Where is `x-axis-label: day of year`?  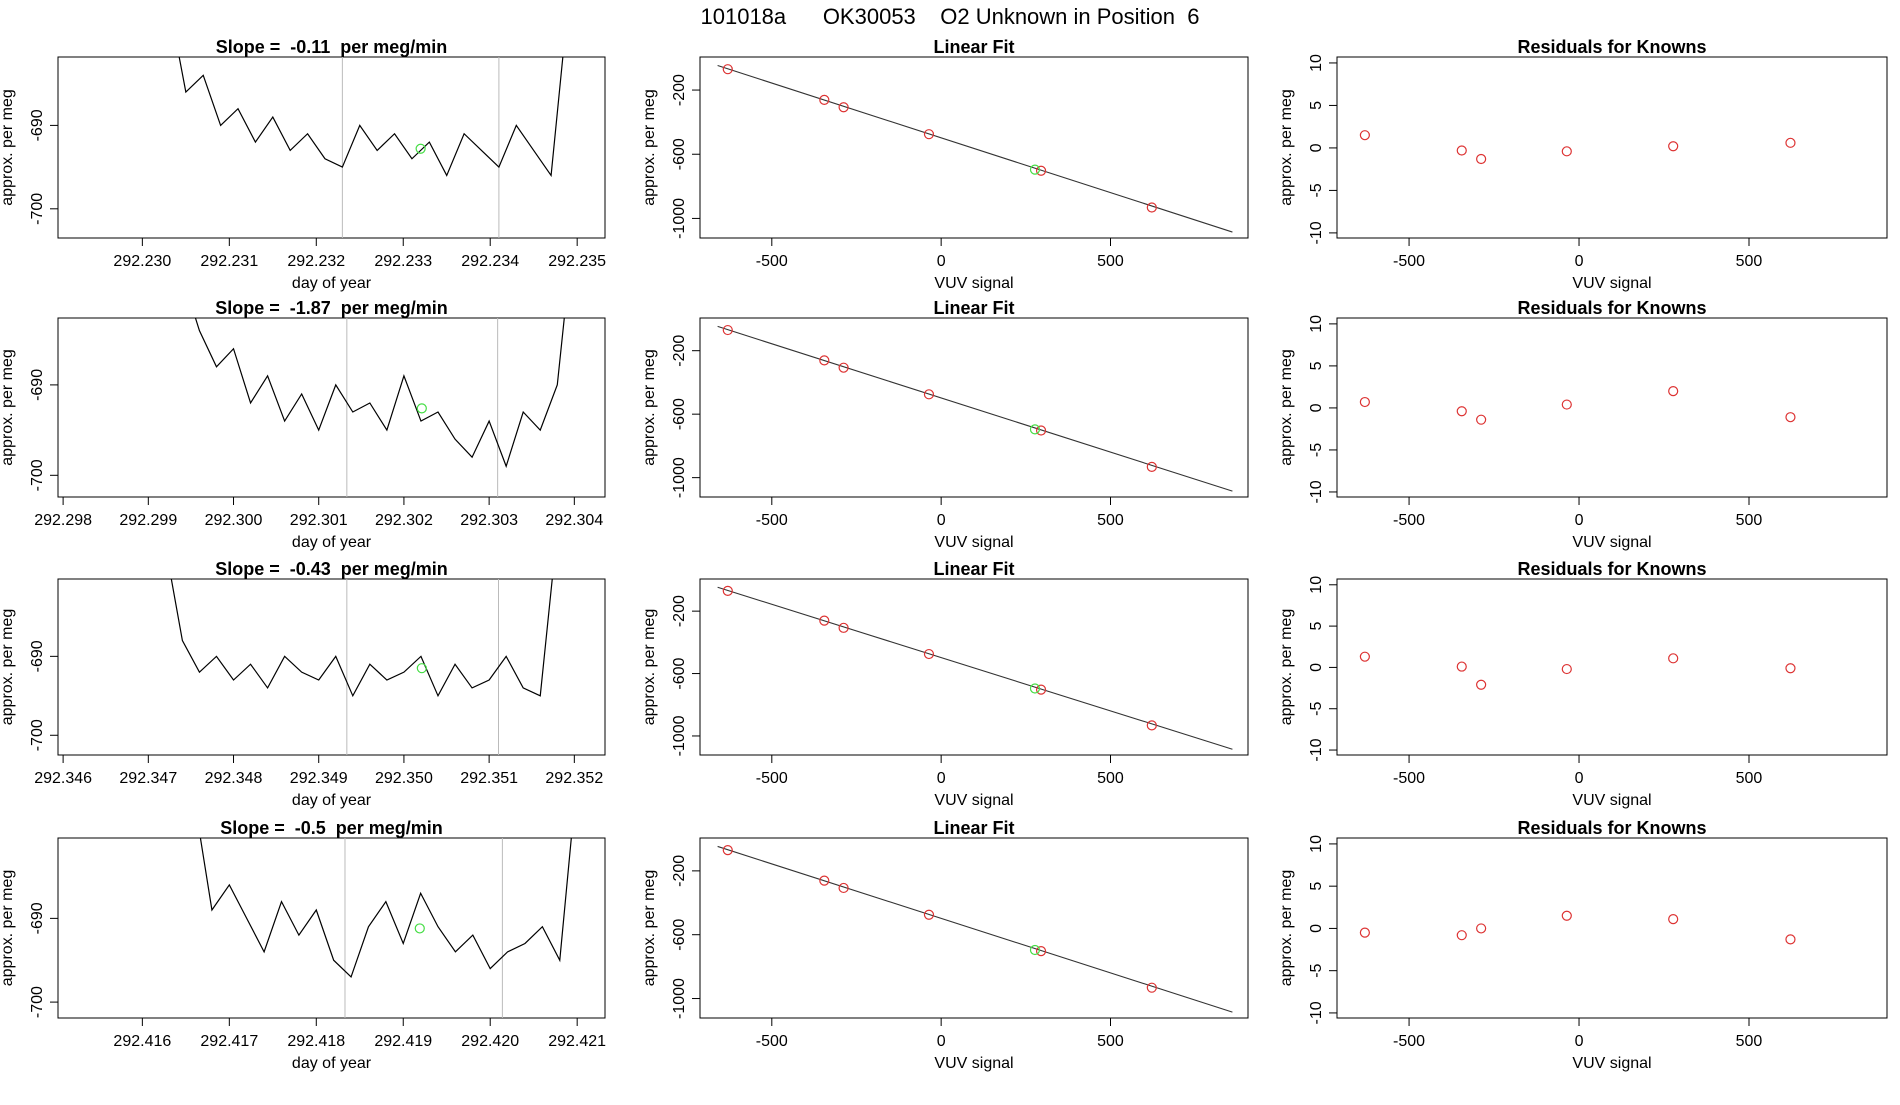 x-axis-label: day of year is located at coordinates (332, 1063).